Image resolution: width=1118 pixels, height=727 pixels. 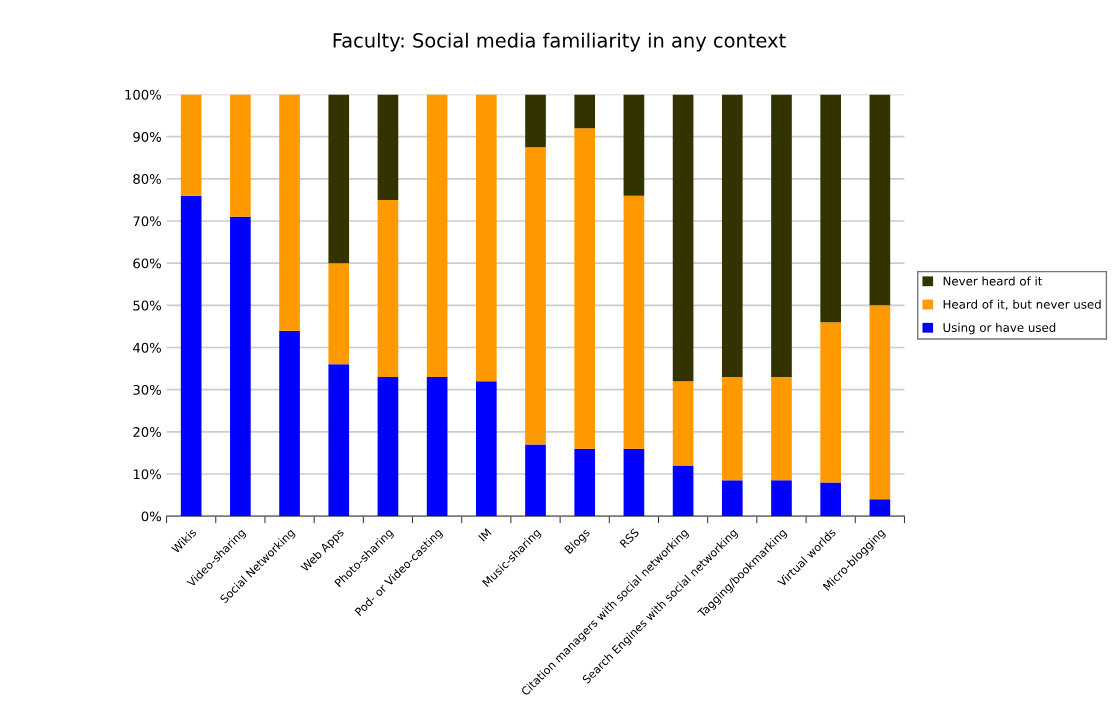 What do you see at coordinates (147, 221) in the screenshot?
I see `y-tick-label: 70%` at bounding box center [147, 221].